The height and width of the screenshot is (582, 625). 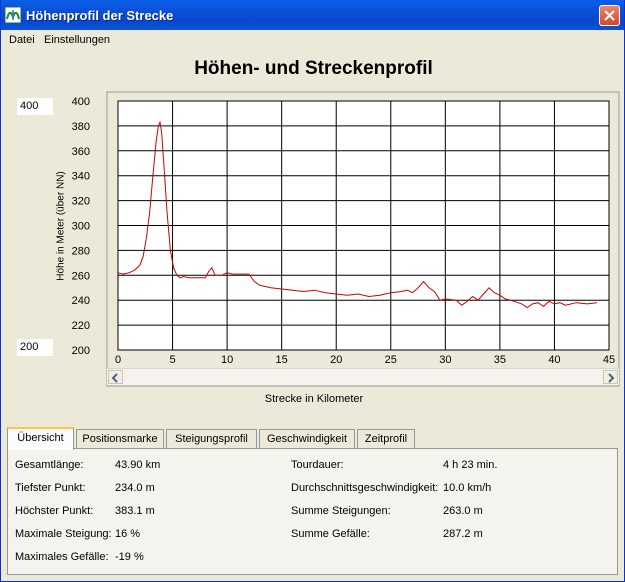 What do you see at coordinates (81, 276) in the screenshot?
I see `y-tick-label: 260` at bounding box center [81, 276].